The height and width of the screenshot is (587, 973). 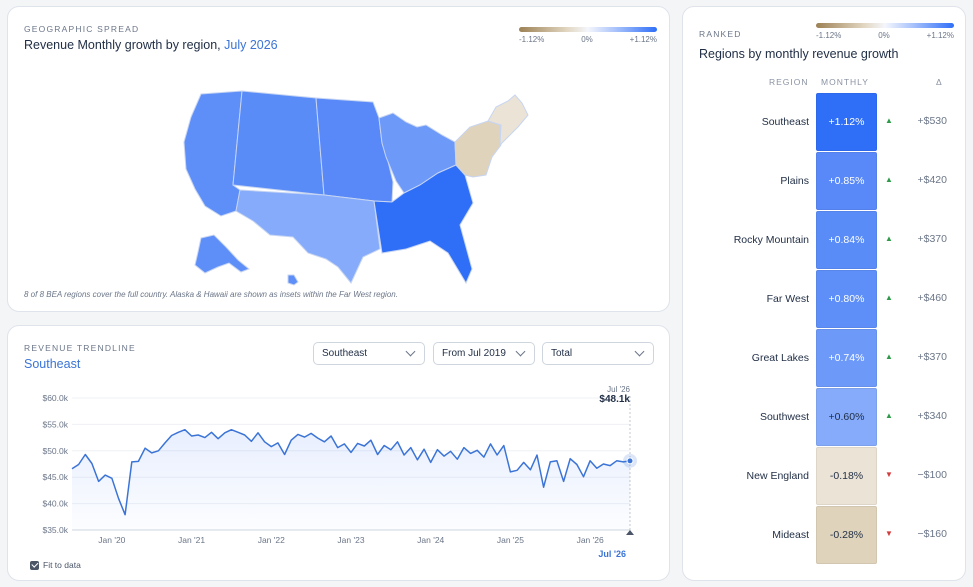 I want to click on ranked-legend-mid: 0%, so click(x=884, y=35).